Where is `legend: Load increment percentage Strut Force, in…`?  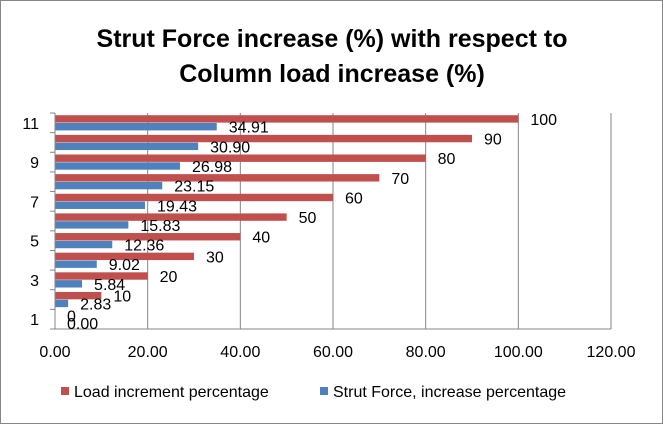 legend: Load increment percentage Strut Force, in… is located at coordinates (313, 392).